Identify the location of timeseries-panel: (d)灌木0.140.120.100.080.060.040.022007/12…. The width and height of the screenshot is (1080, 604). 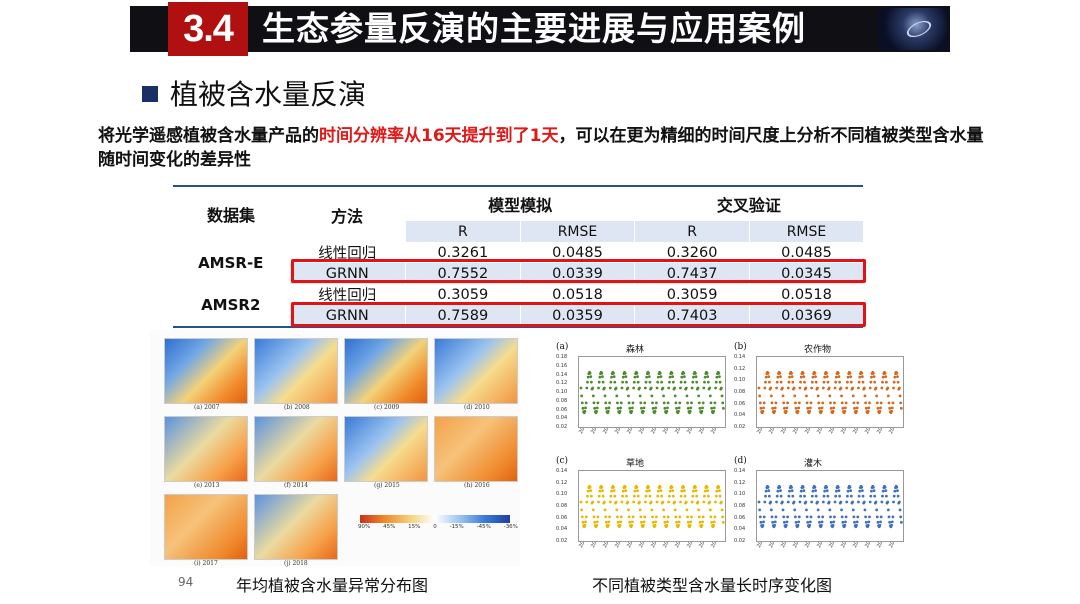
(820, 511).